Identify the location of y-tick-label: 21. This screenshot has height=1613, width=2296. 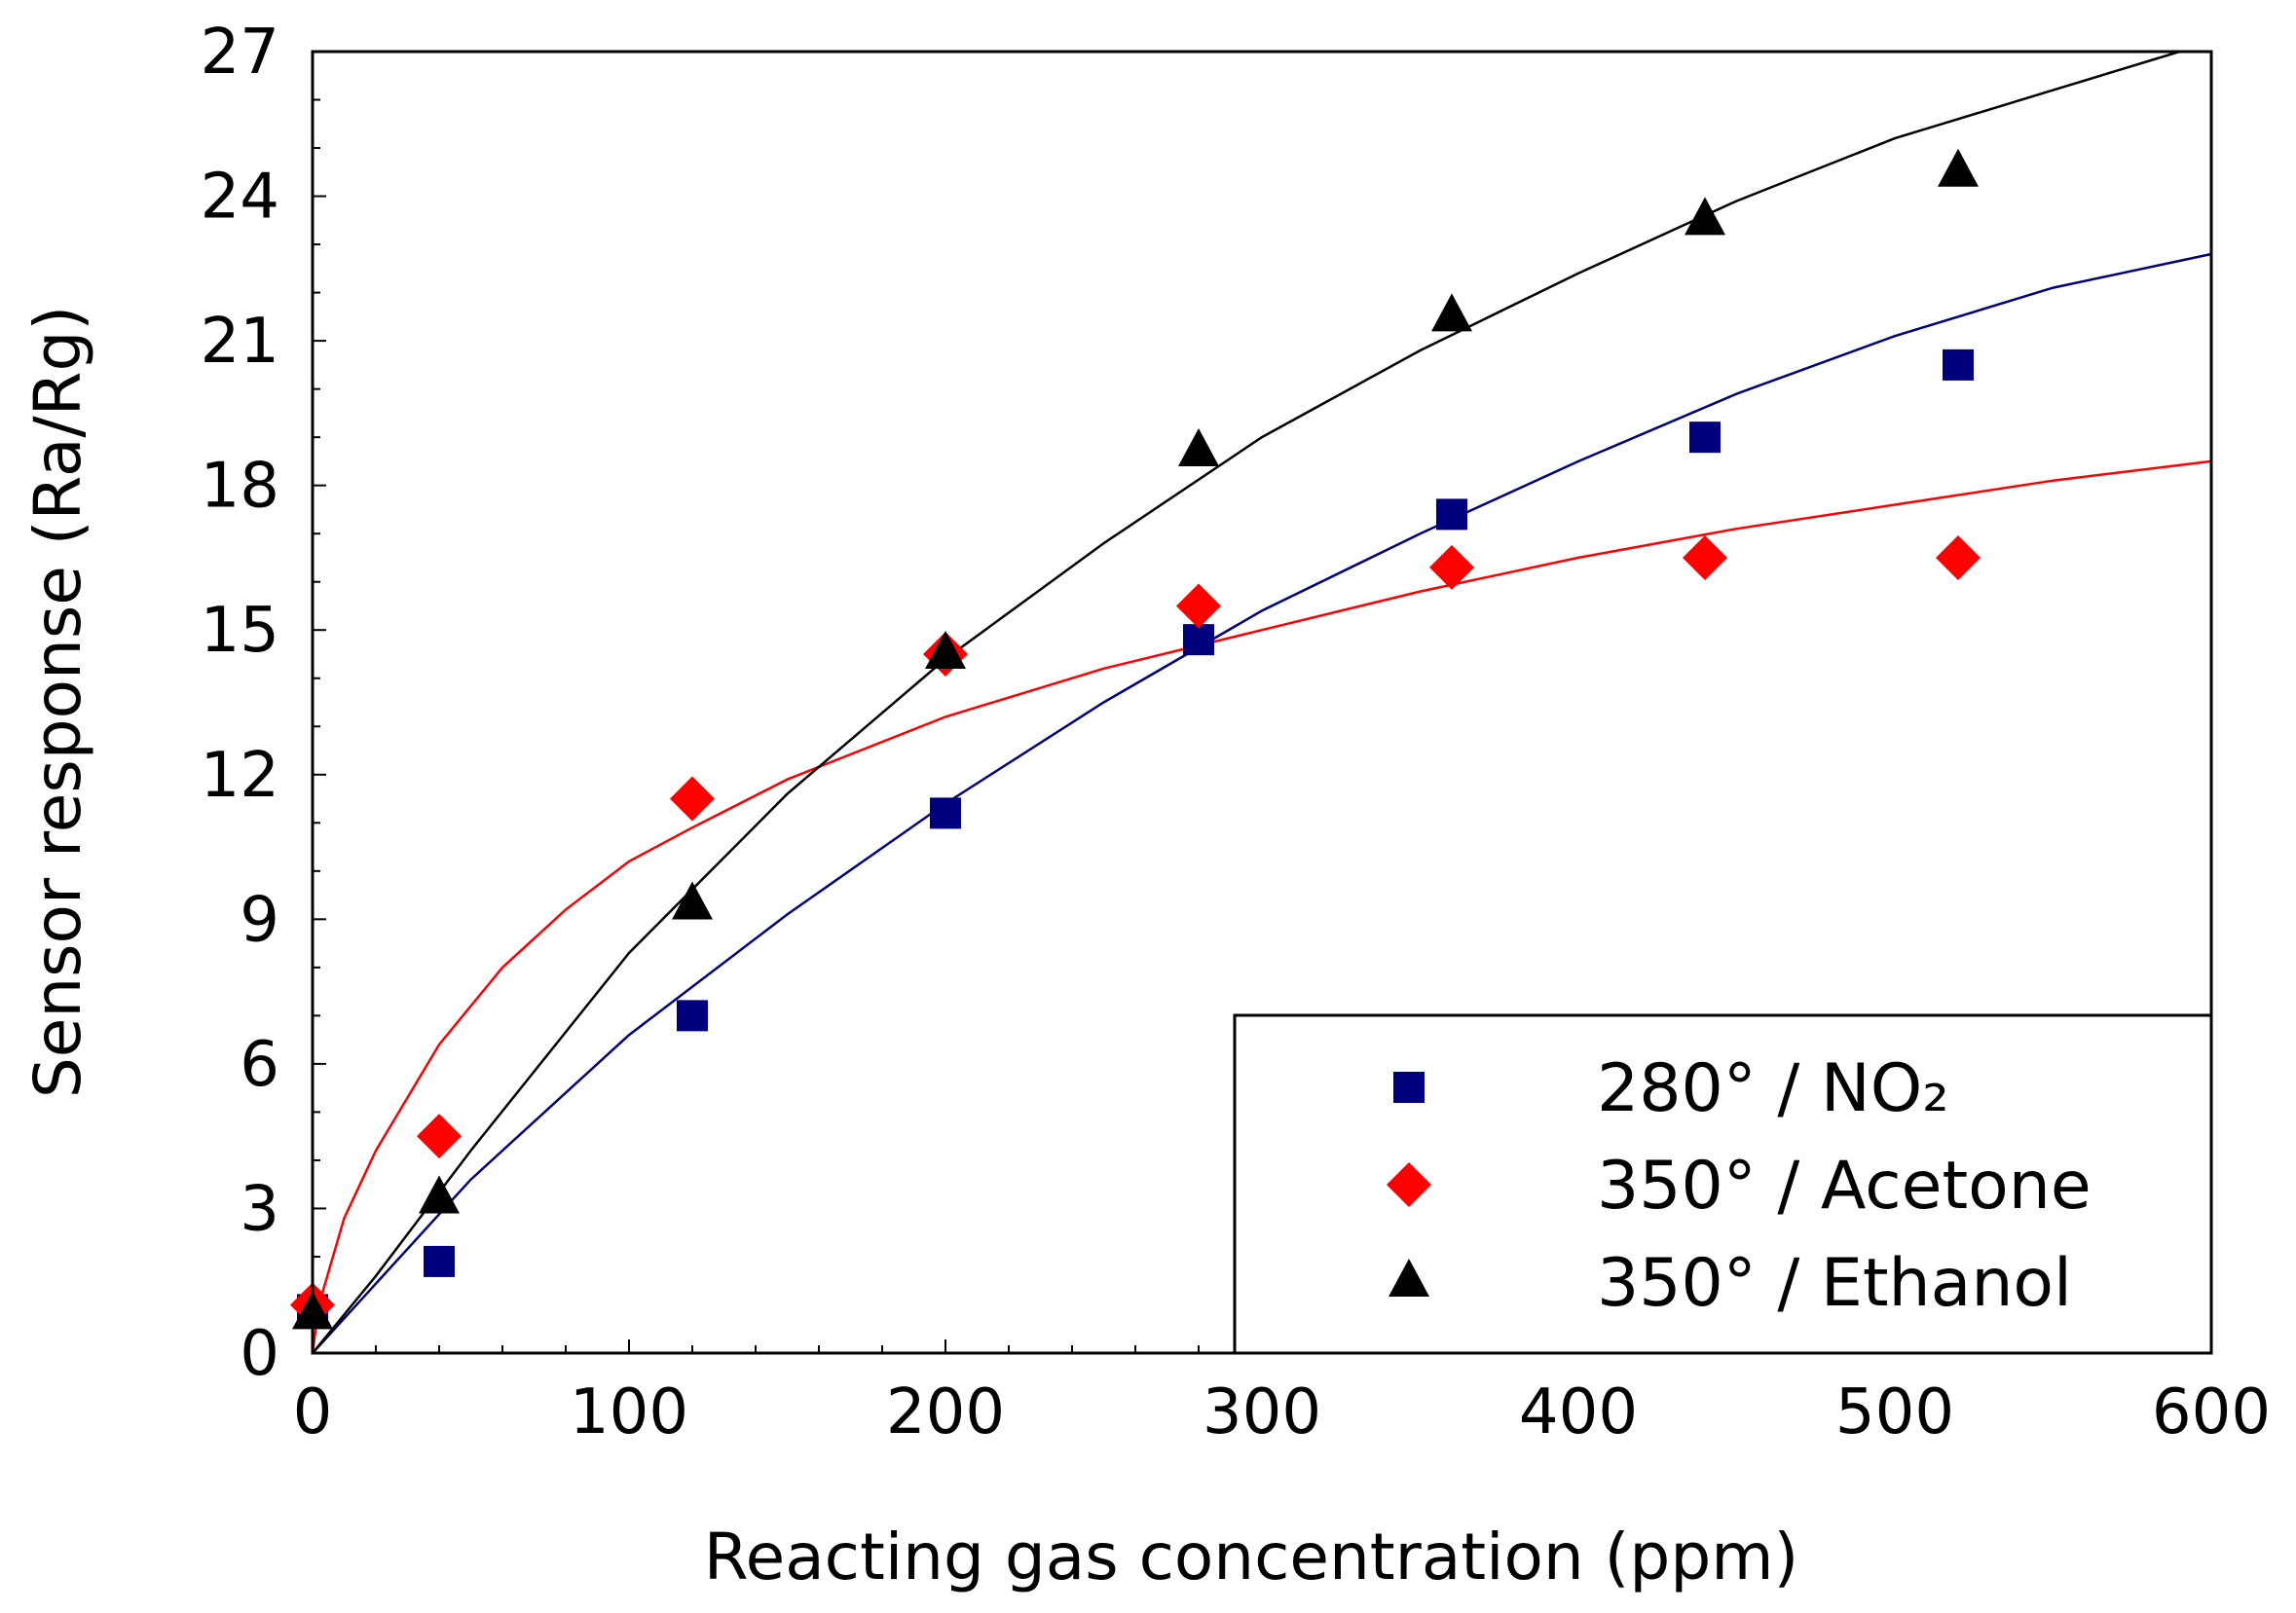
(240, 342).